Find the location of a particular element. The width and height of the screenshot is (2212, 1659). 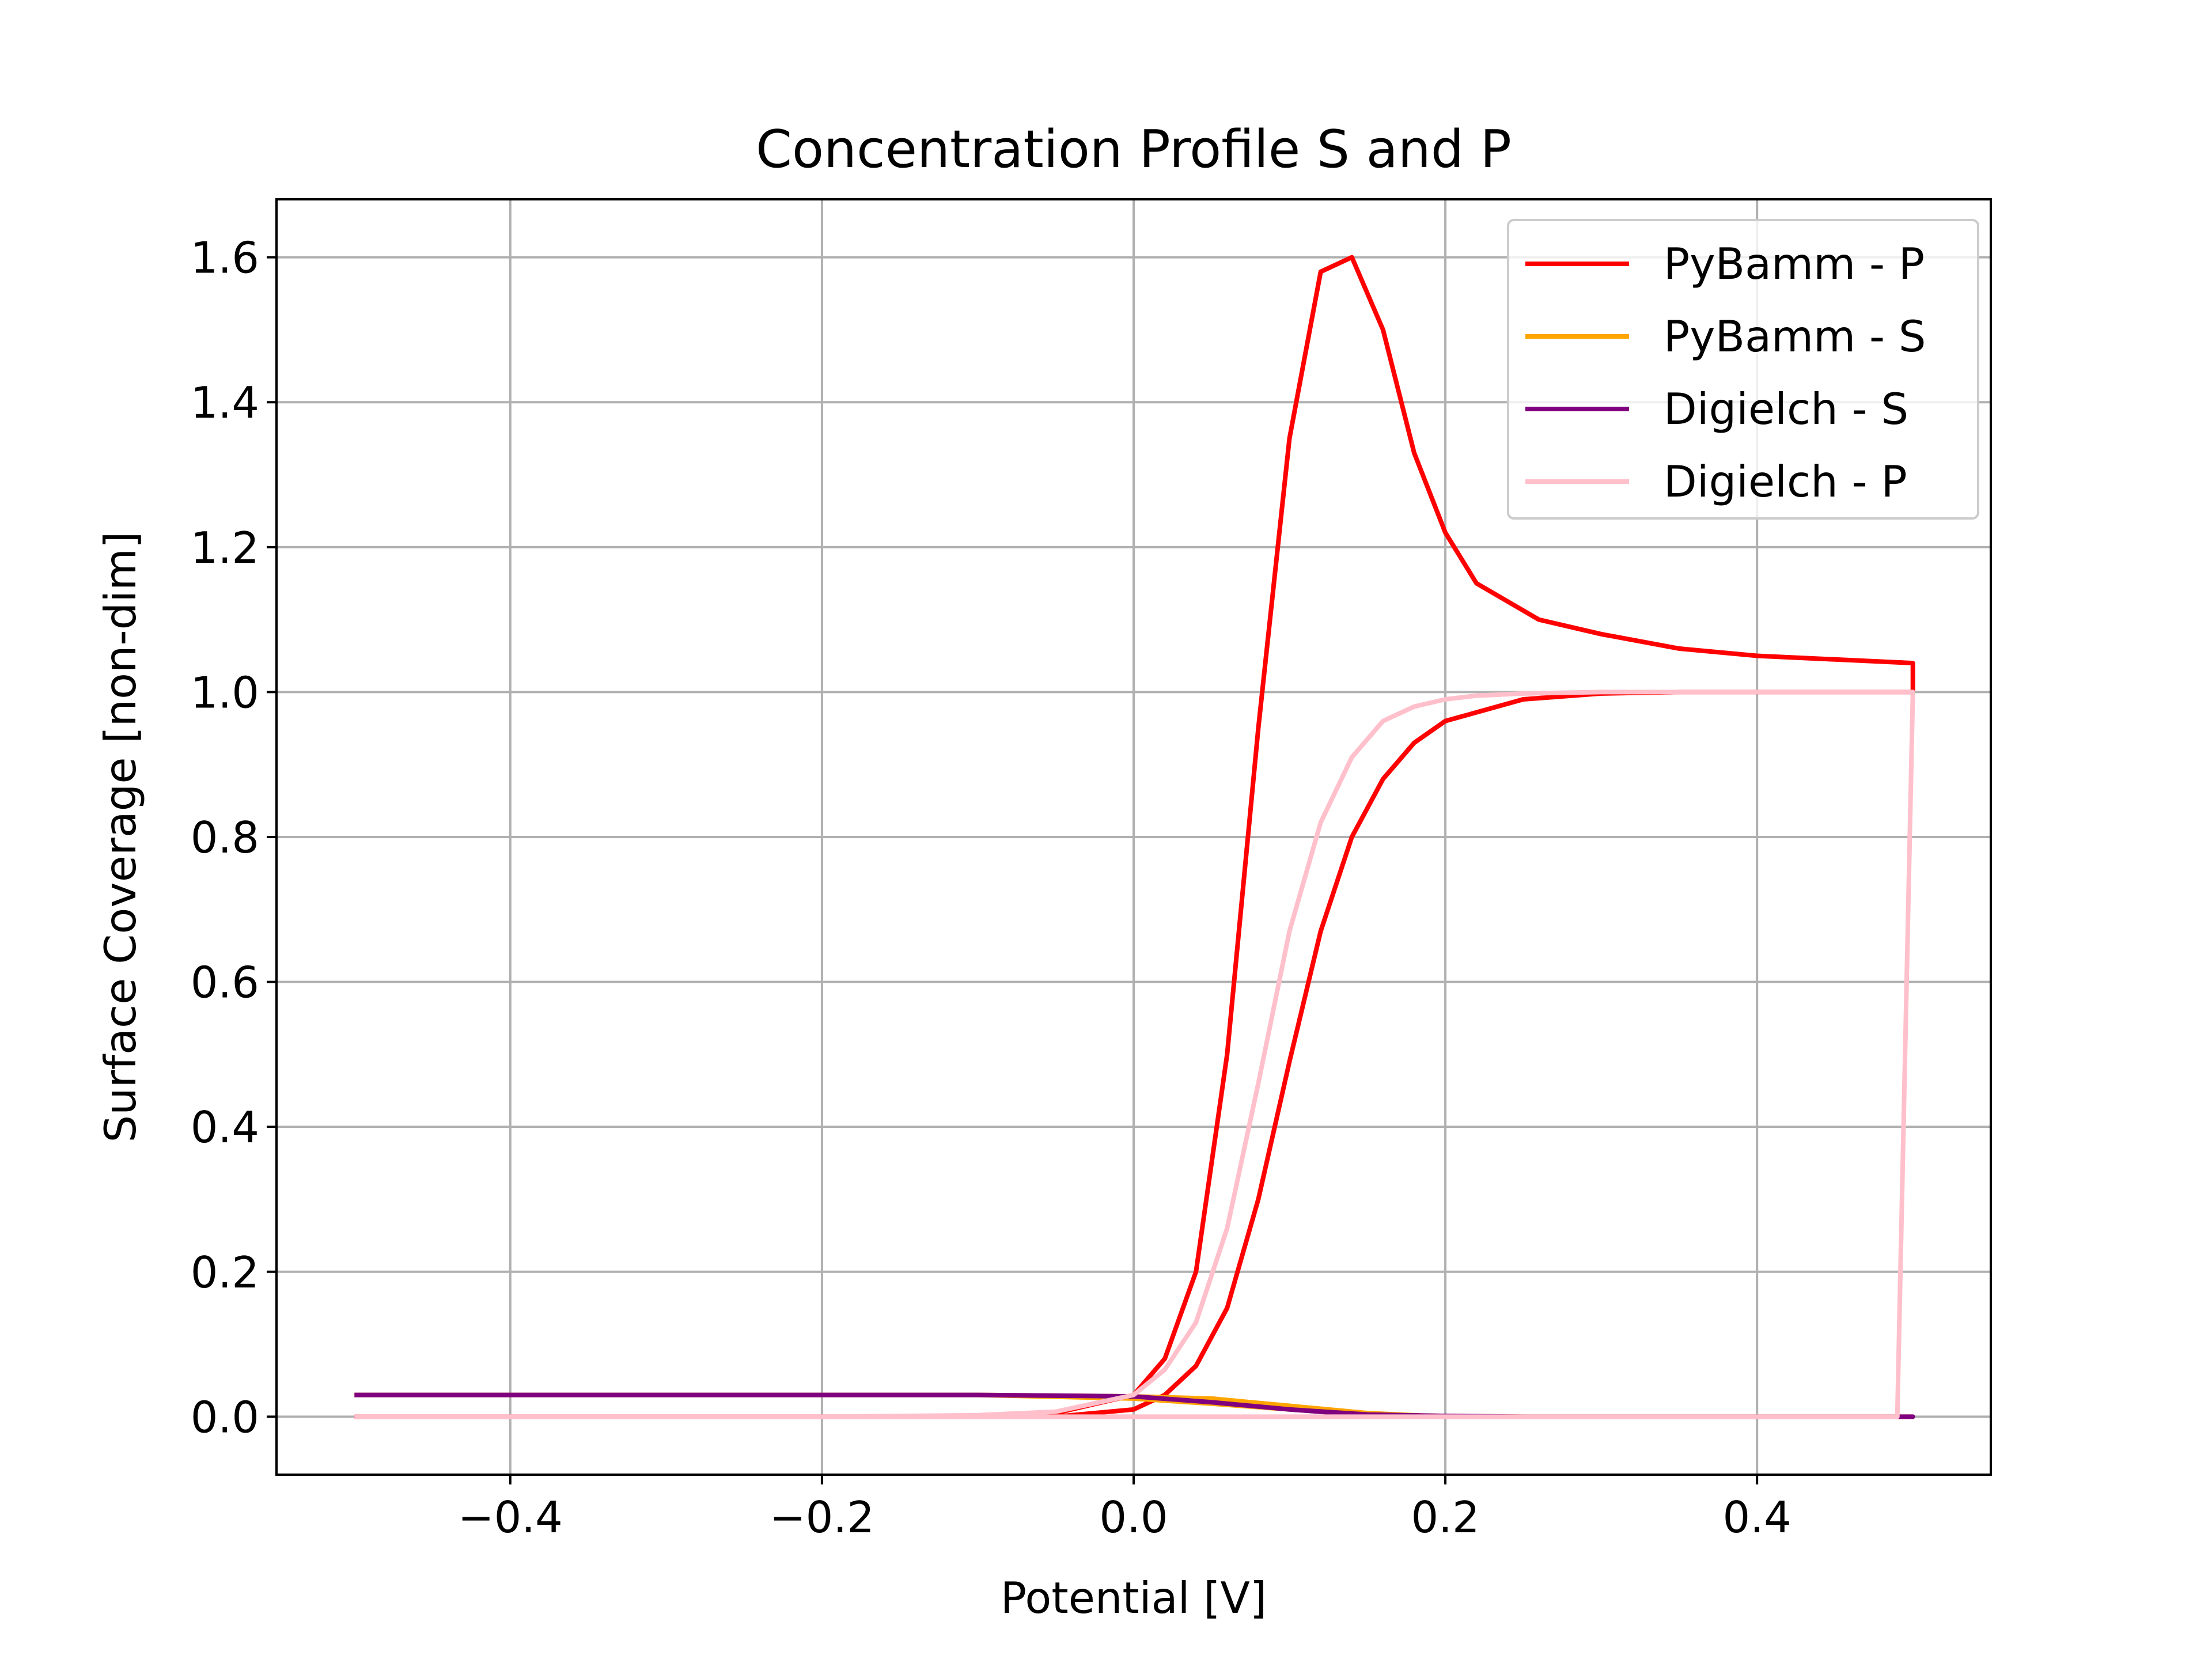

x-axis-label: Potential [V] is located at coordinates (1134, 1598).